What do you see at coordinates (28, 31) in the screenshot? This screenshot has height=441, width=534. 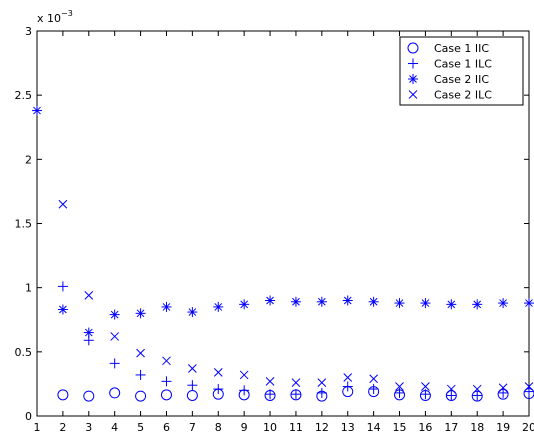 I see `y-tick-label: 3` at bounding box center [28, 31].